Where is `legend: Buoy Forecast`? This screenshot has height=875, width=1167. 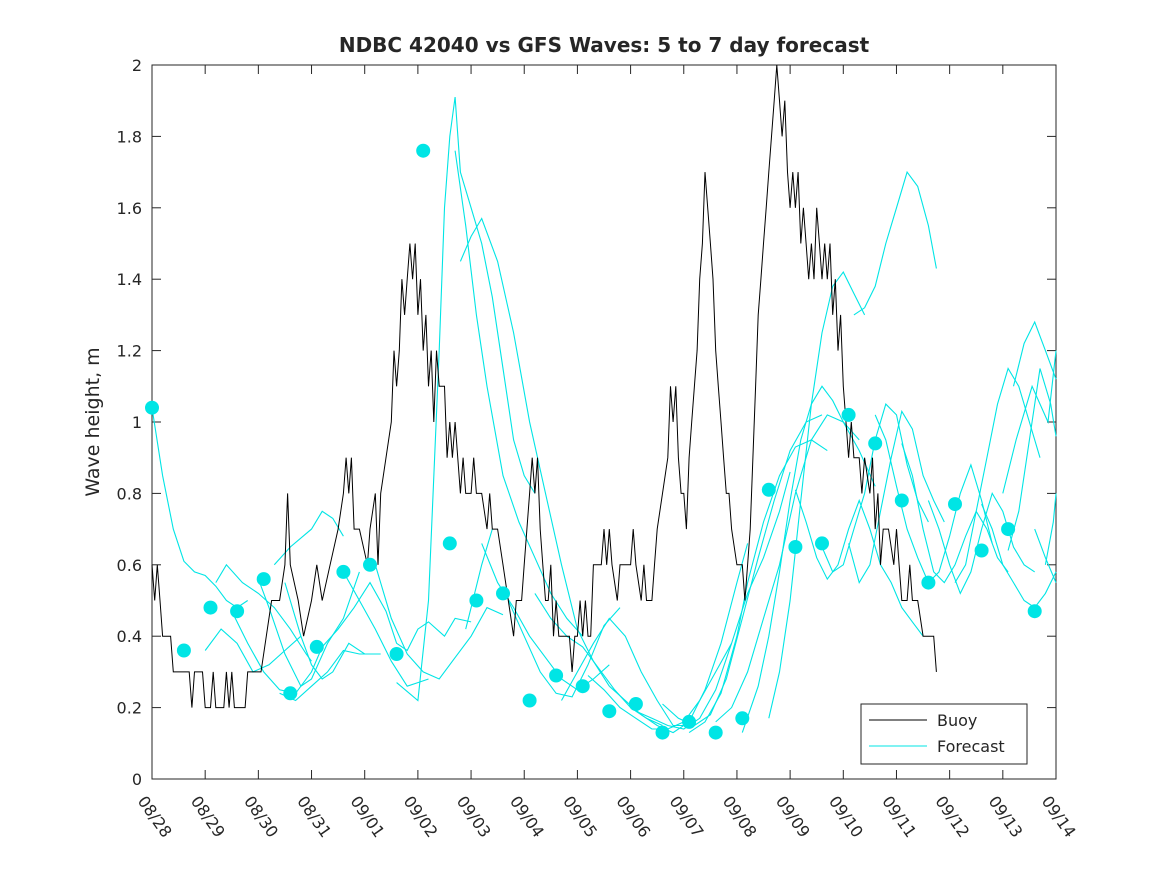
legend: Buoy Forecast is located at coordinates (944, 734).